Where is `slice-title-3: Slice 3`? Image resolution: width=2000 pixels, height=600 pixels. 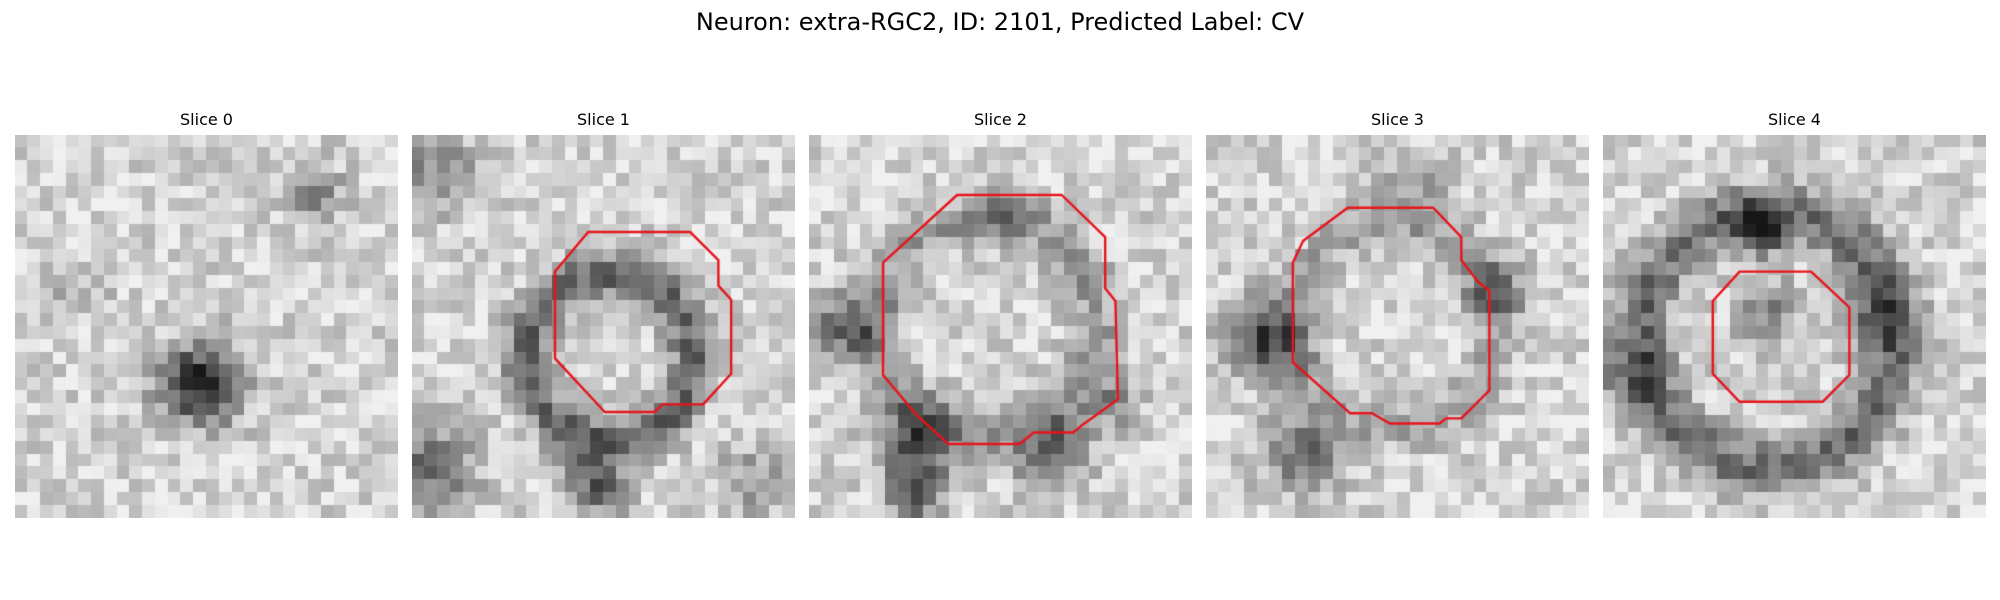
slice-title-3: Slice 3 is located at coordinates (1397, 119).